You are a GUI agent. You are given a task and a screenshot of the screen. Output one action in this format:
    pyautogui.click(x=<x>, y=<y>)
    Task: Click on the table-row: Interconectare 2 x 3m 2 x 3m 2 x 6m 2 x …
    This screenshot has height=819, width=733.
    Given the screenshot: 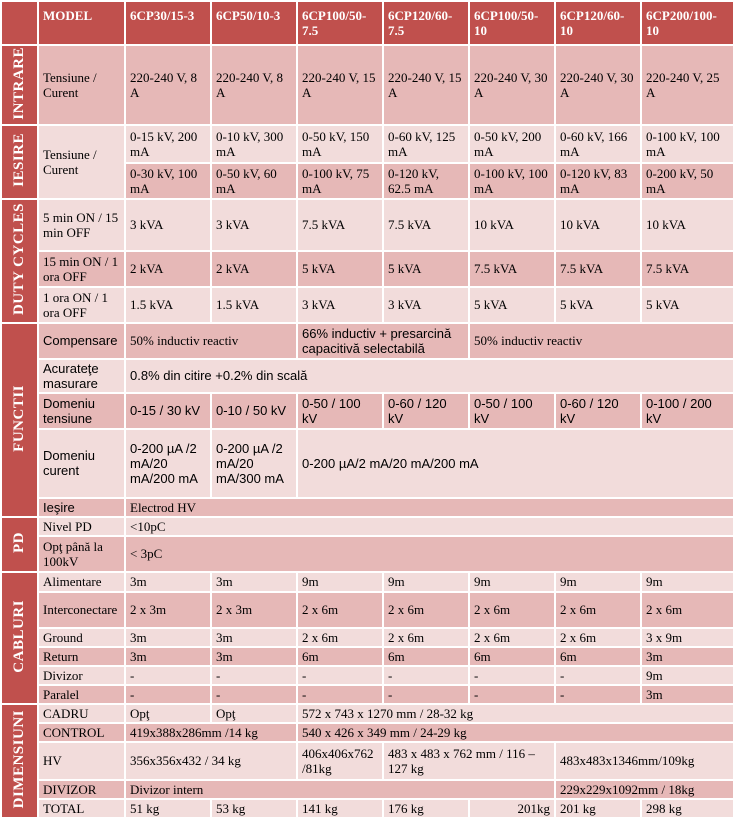 What is the action you would take?
    pyautogui.click(x=367, y=609)
    